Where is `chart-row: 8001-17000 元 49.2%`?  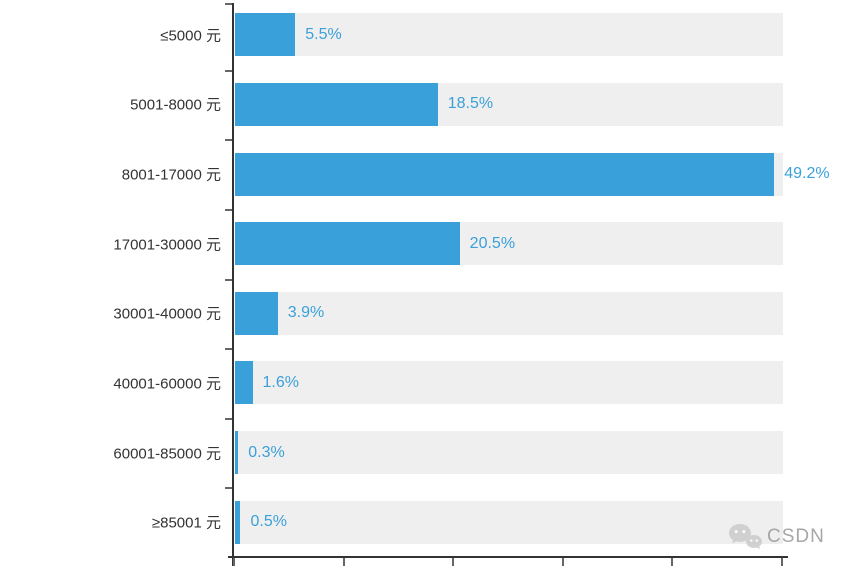 chart-row: 8001-17000 元 49.2% is located at coordinates (425, 174).